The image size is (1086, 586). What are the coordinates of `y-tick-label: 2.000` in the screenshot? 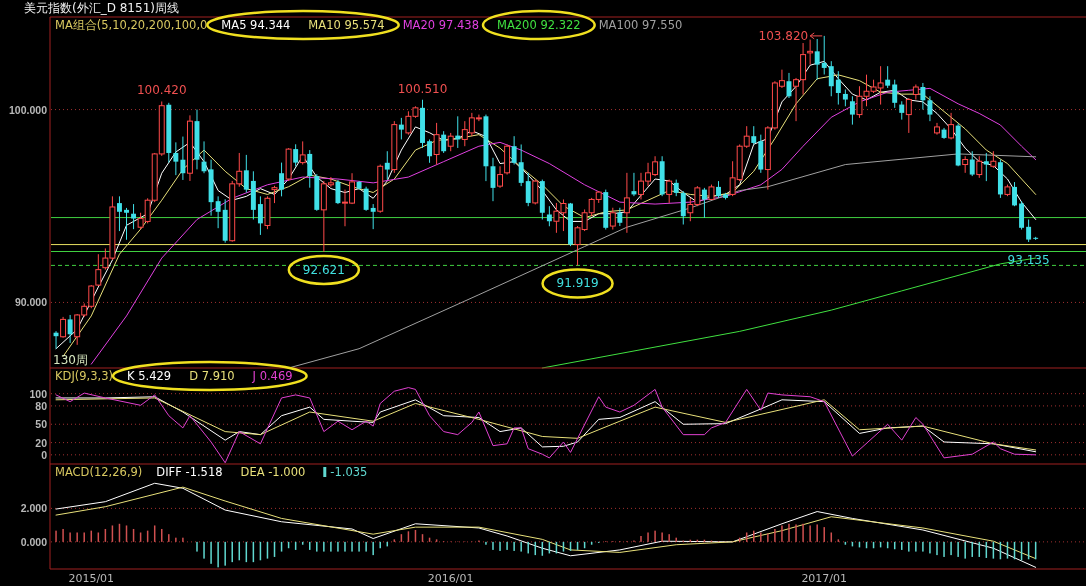 It's located at (34, 508).